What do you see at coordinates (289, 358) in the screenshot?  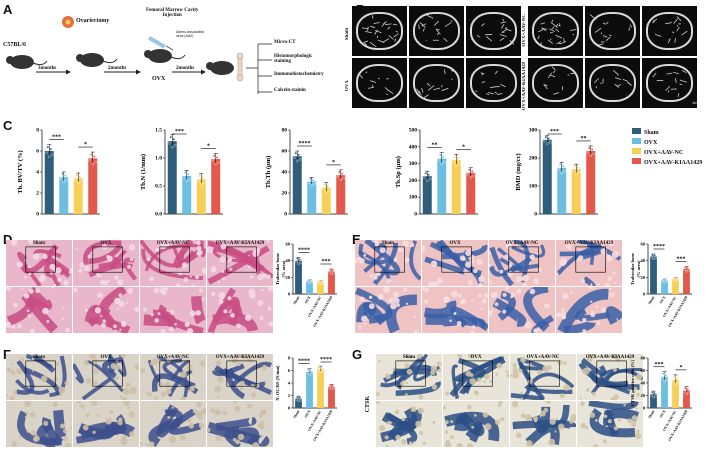 I see `y-tick-label: 8` at bounding box center [289, 358].